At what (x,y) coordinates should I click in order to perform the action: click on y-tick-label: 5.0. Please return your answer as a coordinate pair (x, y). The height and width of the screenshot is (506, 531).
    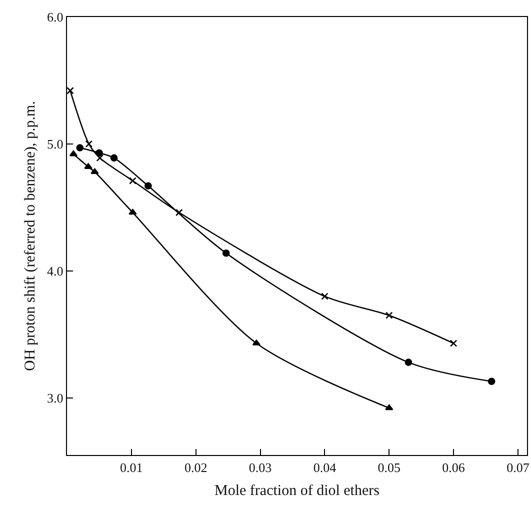
    Looking at the image, I should click on (55, 144).